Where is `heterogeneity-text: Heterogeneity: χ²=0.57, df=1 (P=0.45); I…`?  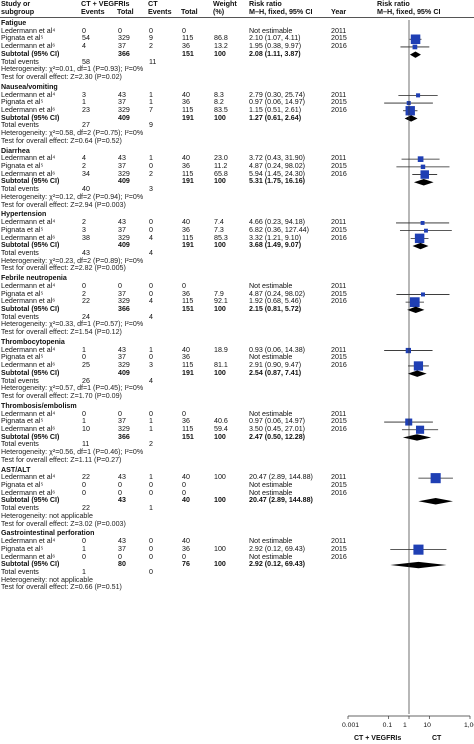
heterogeneity-text: Heterogeneity: χ²=0.57, df=1 (P=0.45); I… is located at coordinates (72, 388).